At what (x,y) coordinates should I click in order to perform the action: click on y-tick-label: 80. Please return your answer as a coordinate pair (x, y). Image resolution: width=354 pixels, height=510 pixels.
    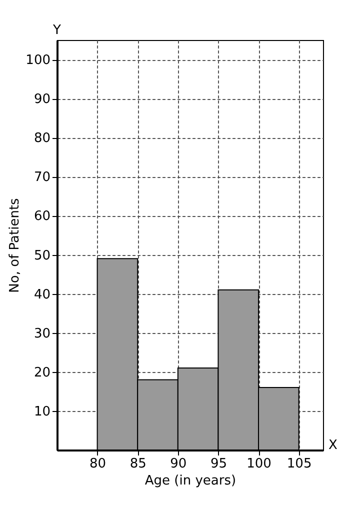
    Looking at the image, I should click on (42, 138).